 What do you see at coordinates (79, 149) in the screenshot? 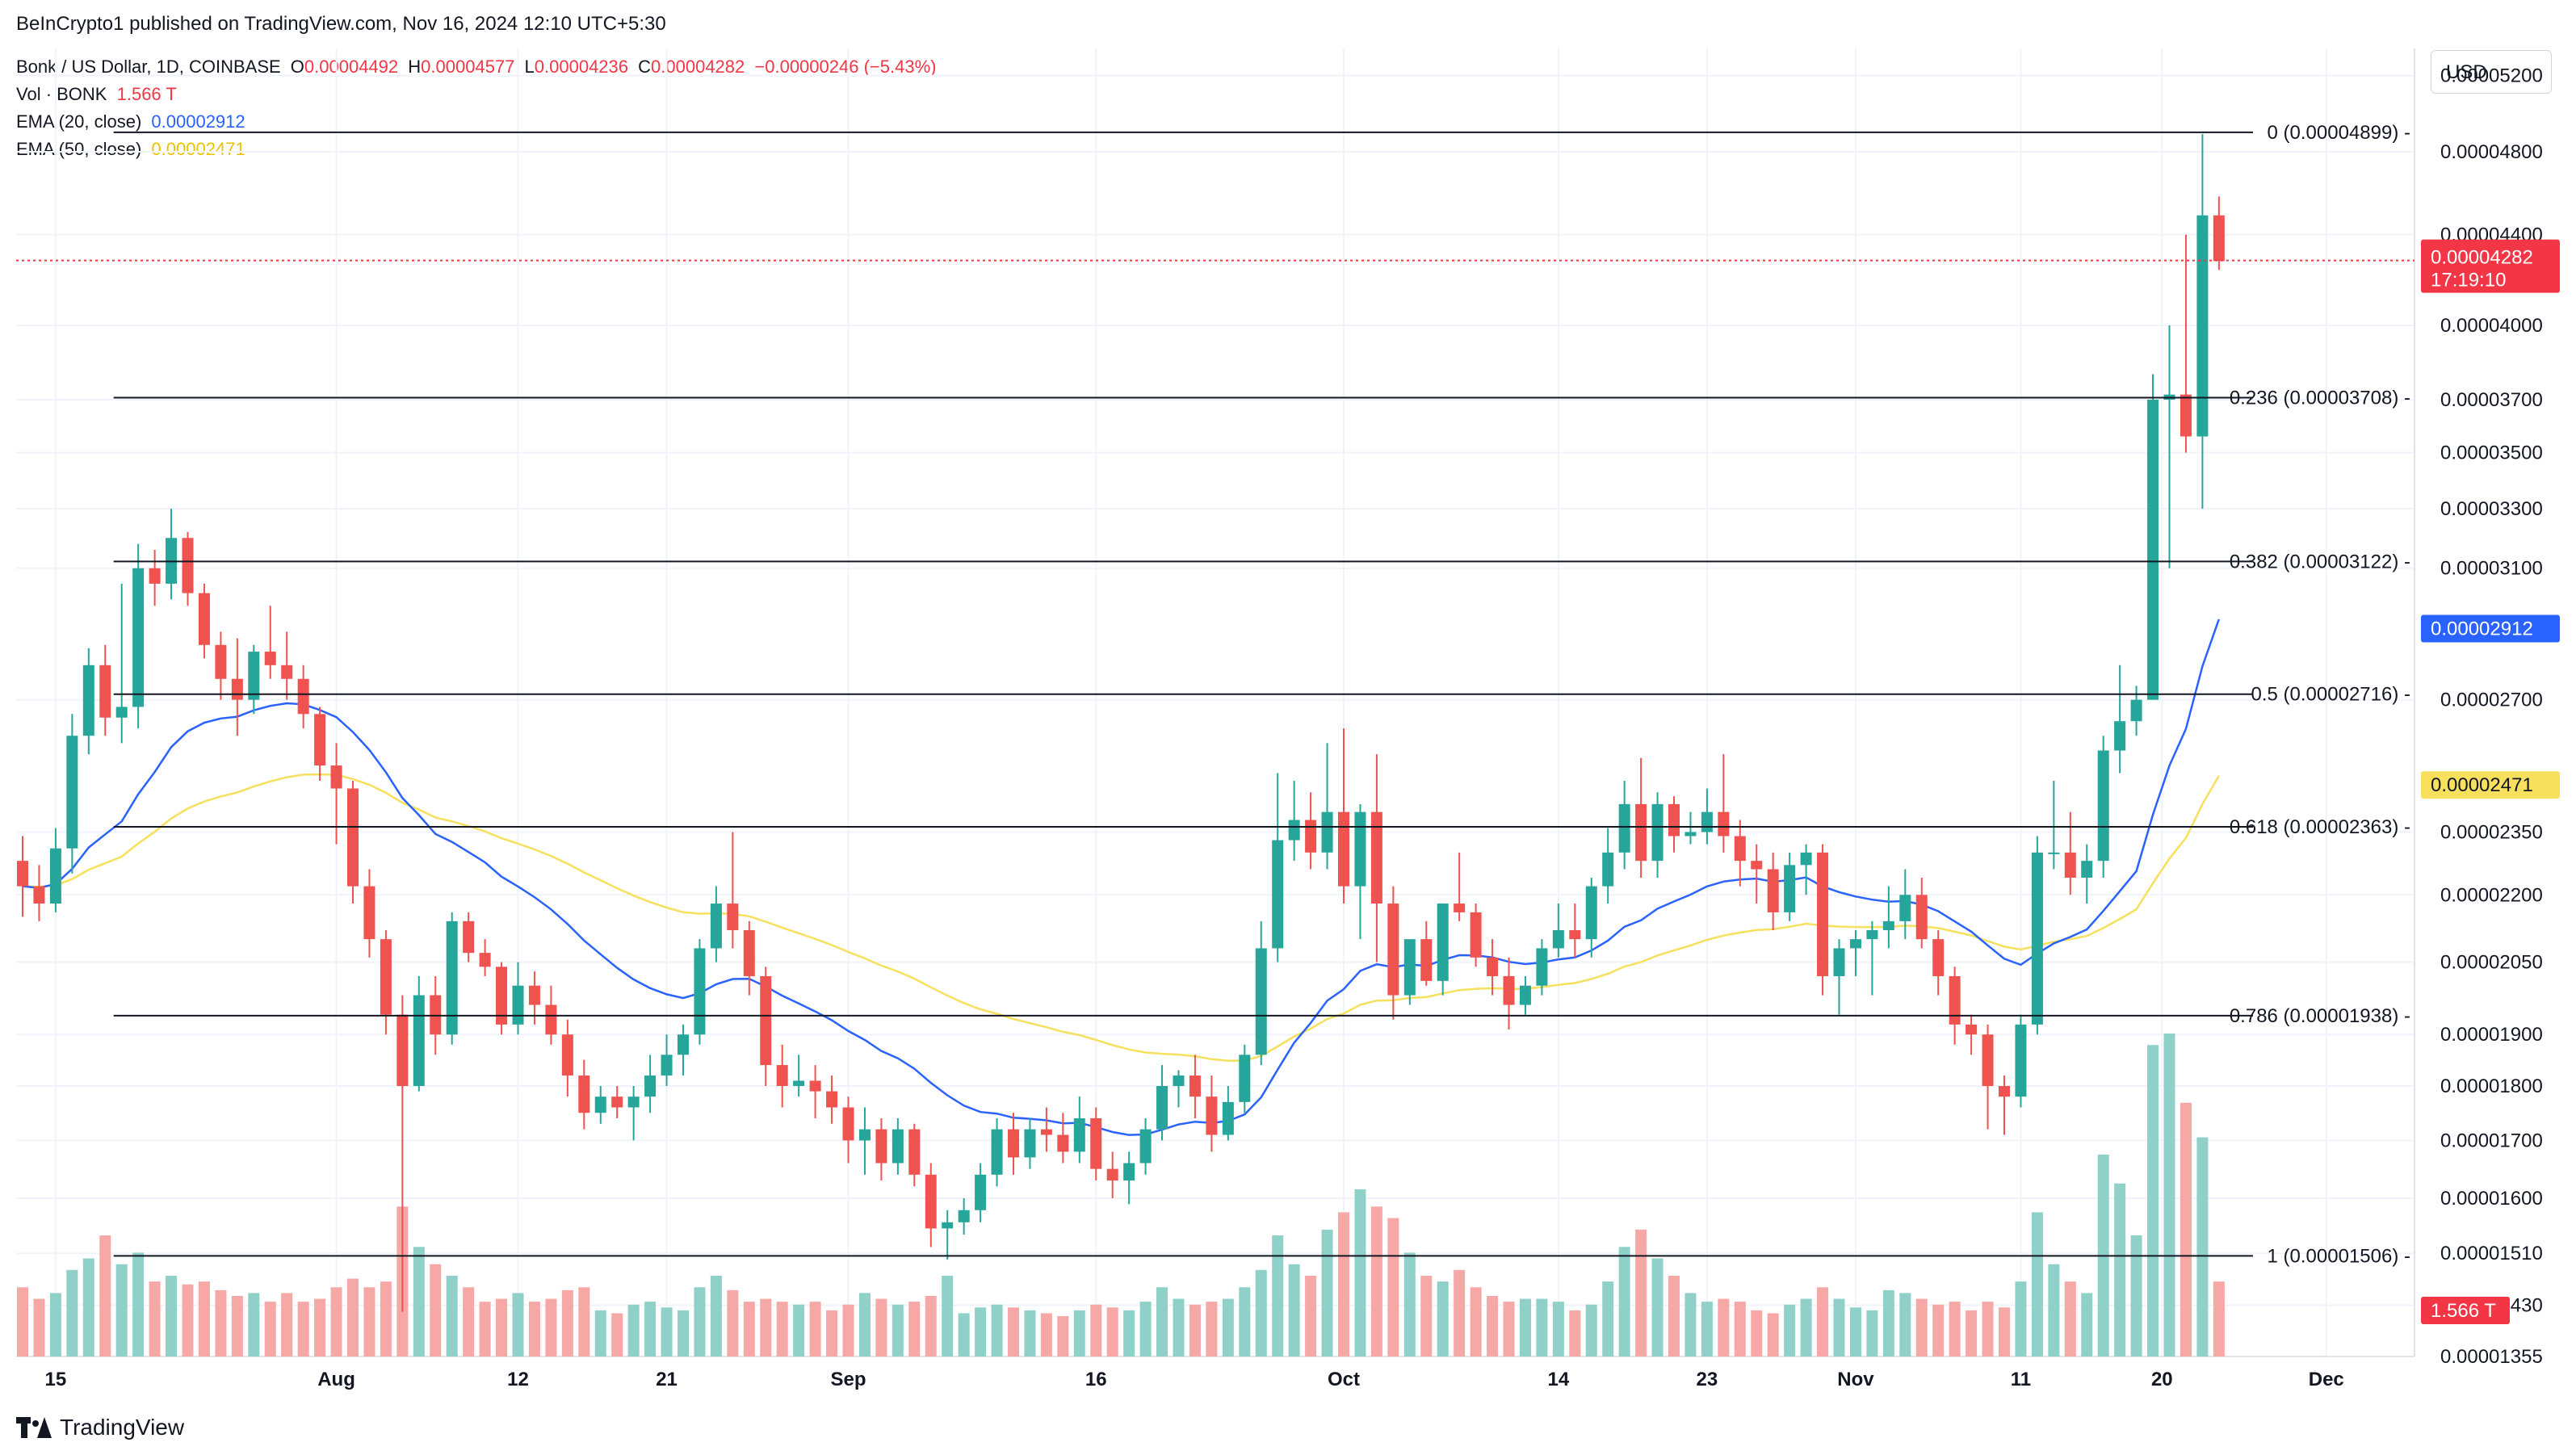
I see `ema50-label: EMA (50, close)` at bounding box center [79, 149].